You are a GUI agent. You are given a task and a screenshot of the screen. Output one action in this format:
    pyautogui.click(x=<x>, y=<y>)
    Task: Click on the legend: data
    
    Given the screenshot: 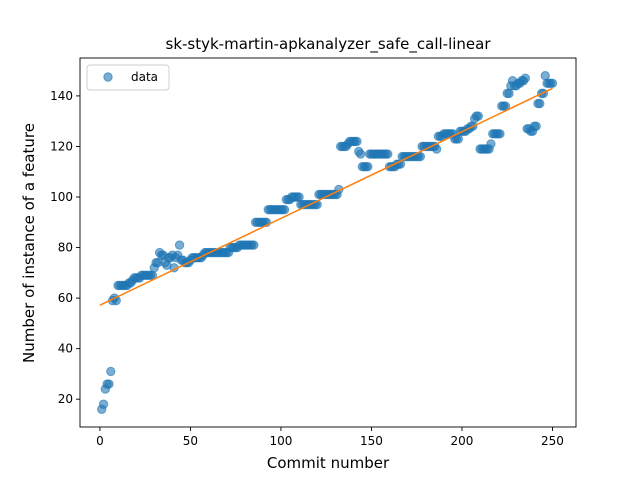 What is the action you would take?
    pyautogui.click(x=128, y=77)
    